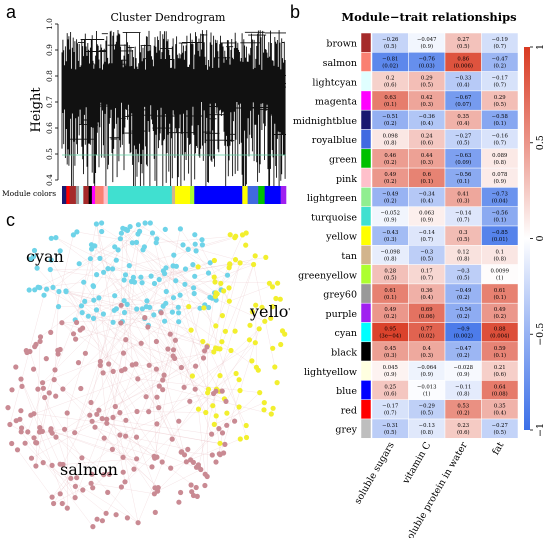  I want to click on cell-correlation: −0.67, so click(463, 98).